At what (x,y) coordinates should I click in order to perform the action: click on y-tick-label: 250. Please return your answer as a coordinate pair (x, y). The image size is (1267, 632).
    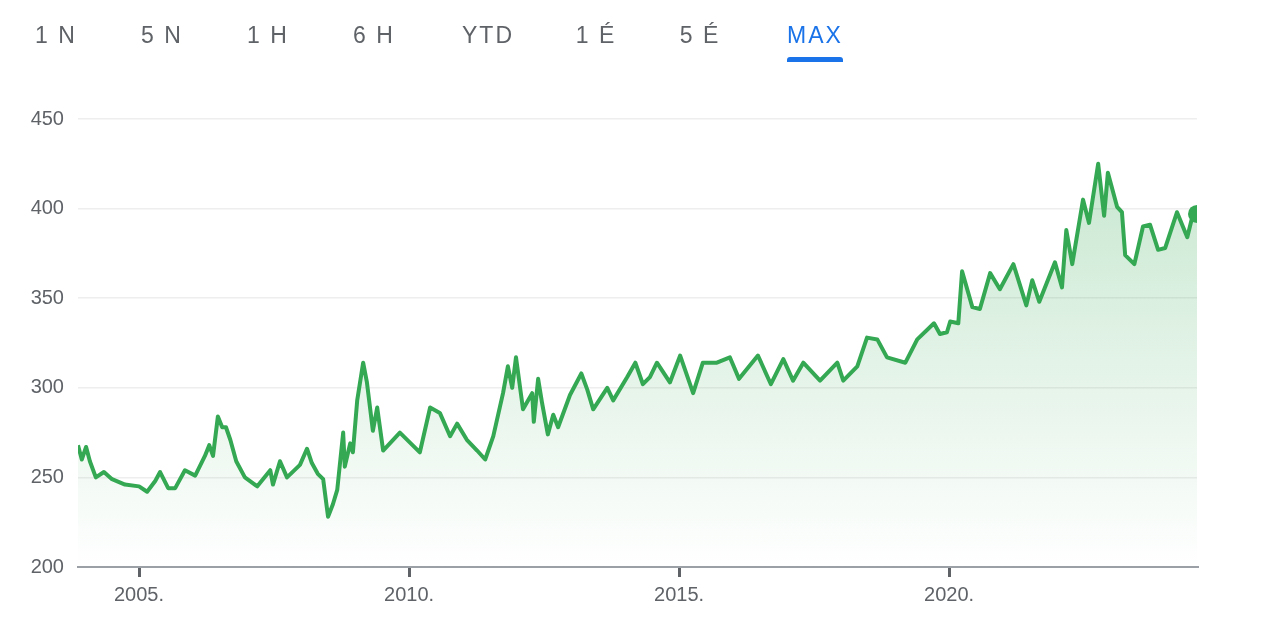
    Looking at the image, I should click on (47, 475).